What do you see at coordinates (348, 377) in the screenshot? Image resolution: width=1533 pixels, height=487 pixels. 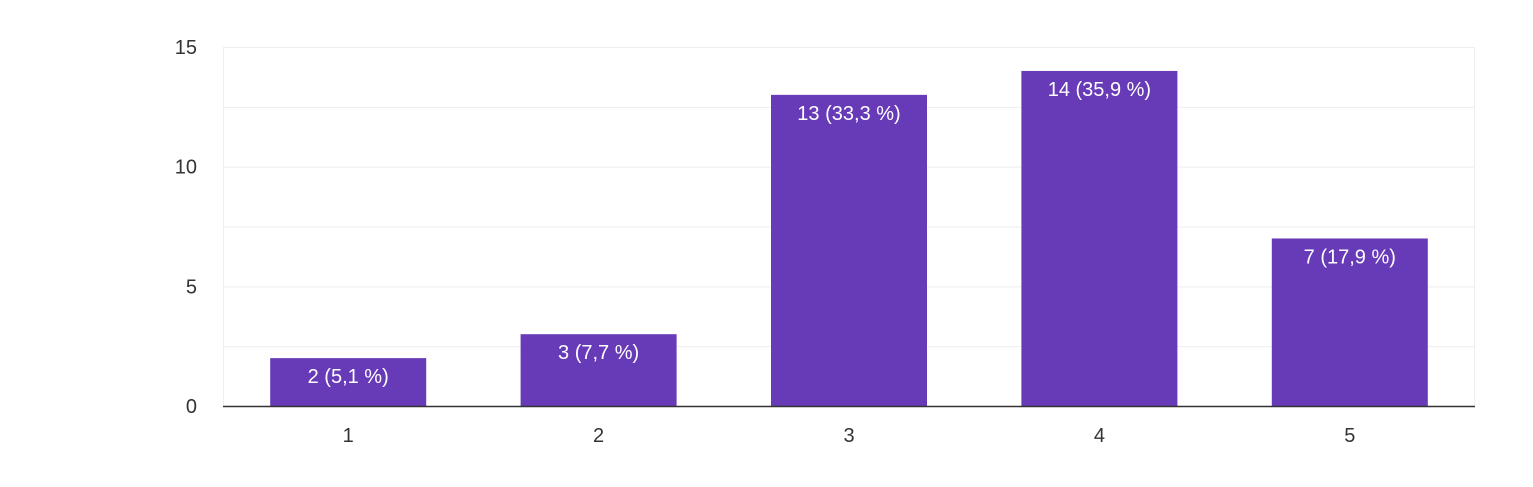 I see `data-label: 2 (5,1 %)` at bounding box center [348, 377].